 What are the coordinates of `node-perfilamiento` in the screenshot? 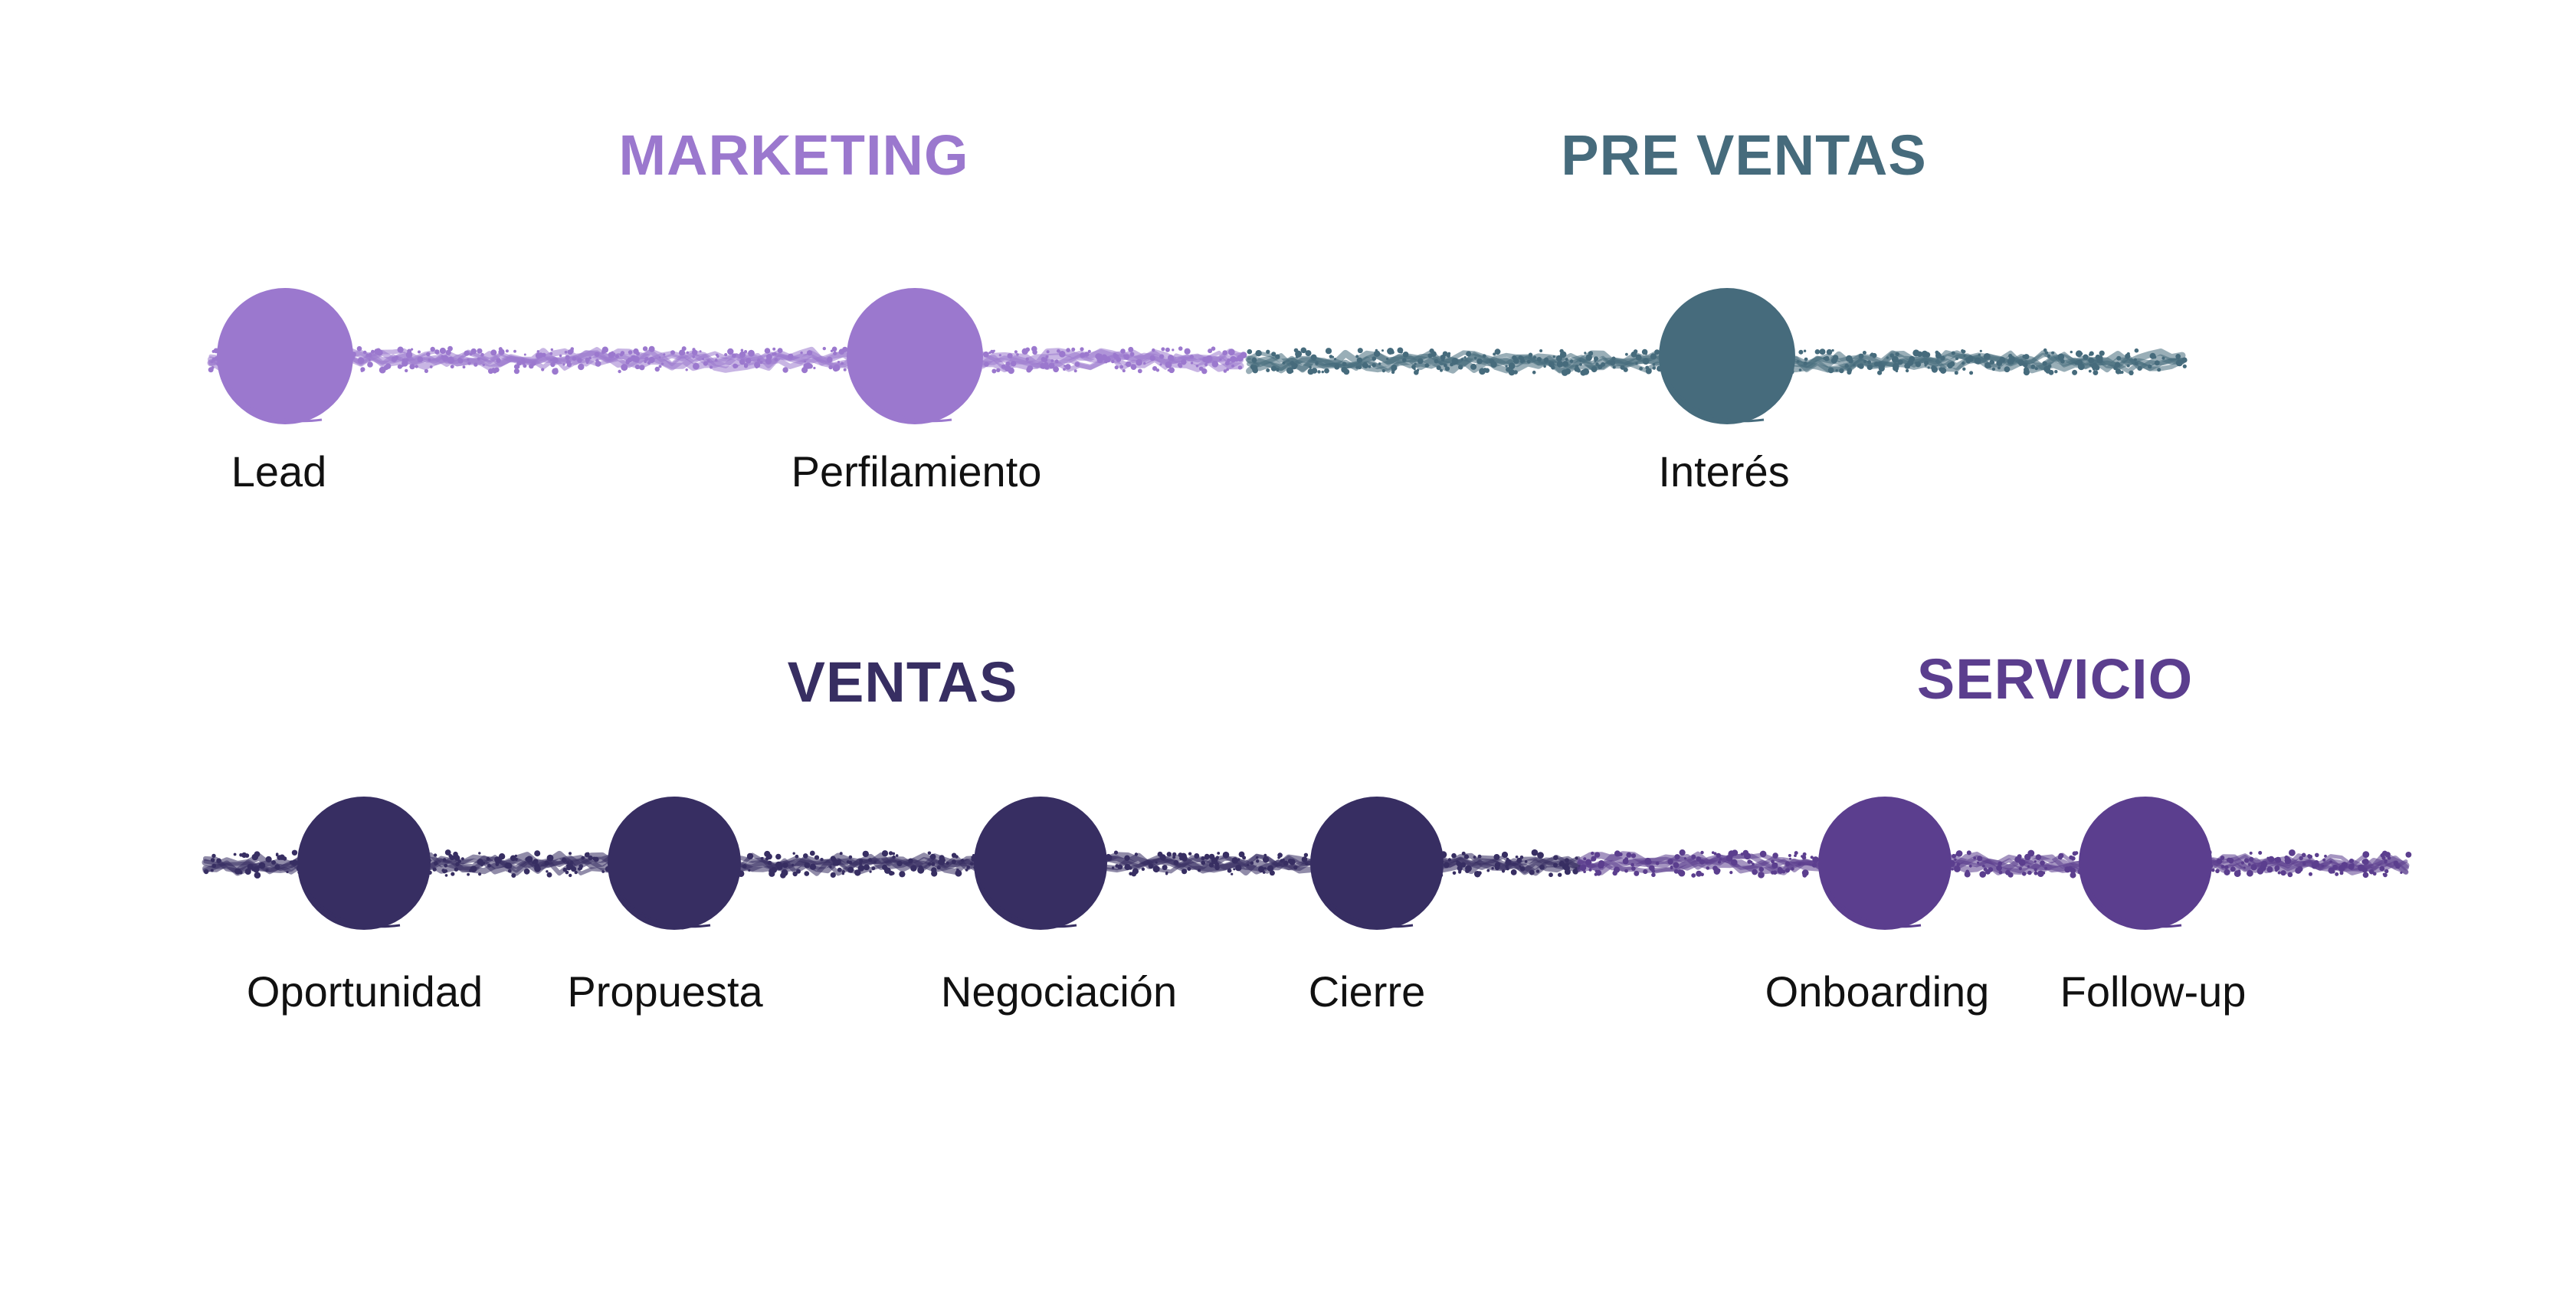 It's located at (915, 356).